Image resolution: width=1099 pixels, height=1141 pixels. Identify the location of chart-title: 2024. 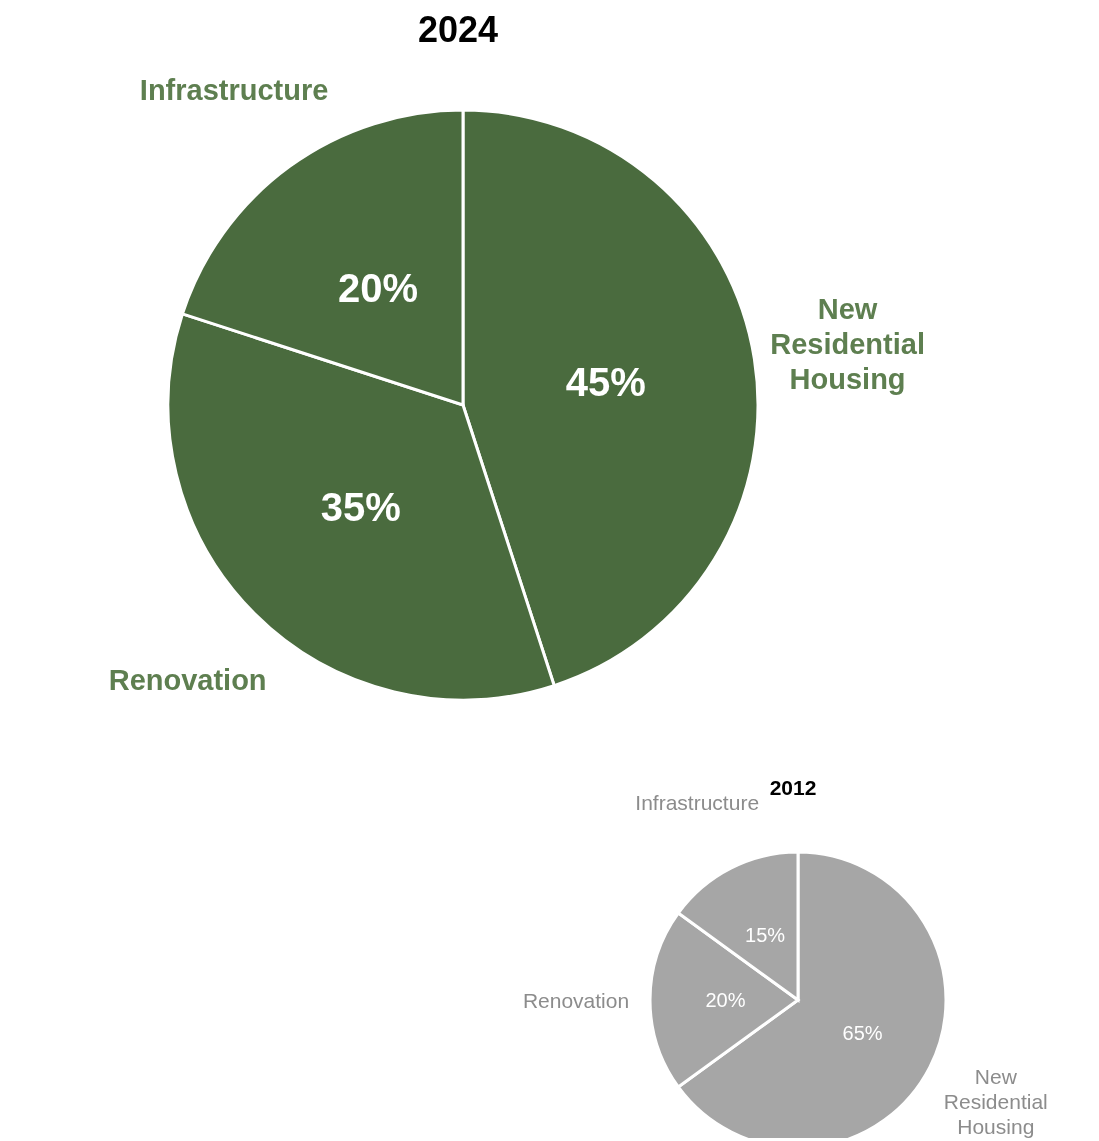
(458, 30).